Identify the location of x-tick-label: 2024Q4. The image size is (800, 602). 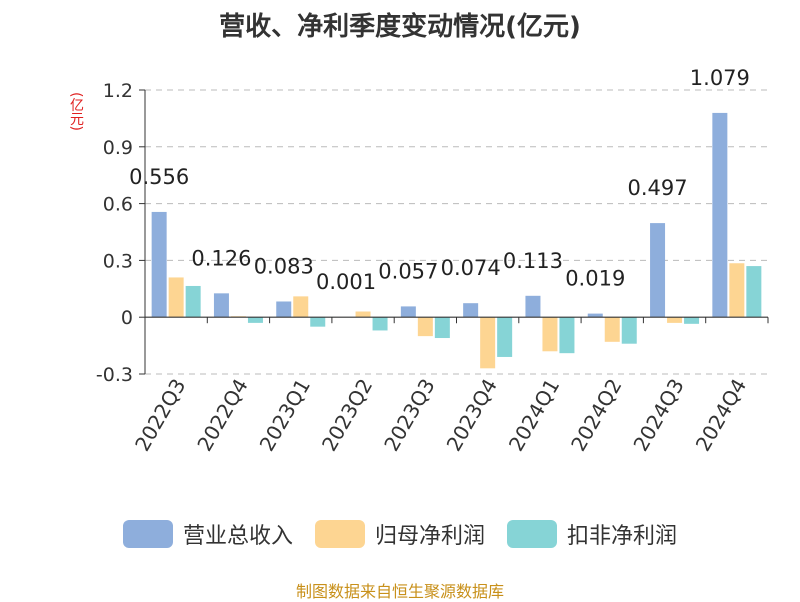
(721, 415).